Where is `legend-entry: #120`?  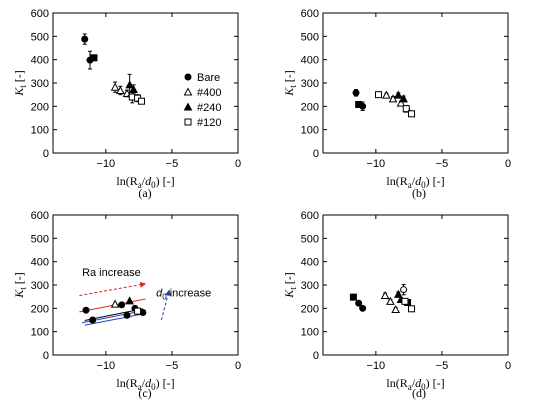
legend-entry: #120 is located at coordinates (209, 123).